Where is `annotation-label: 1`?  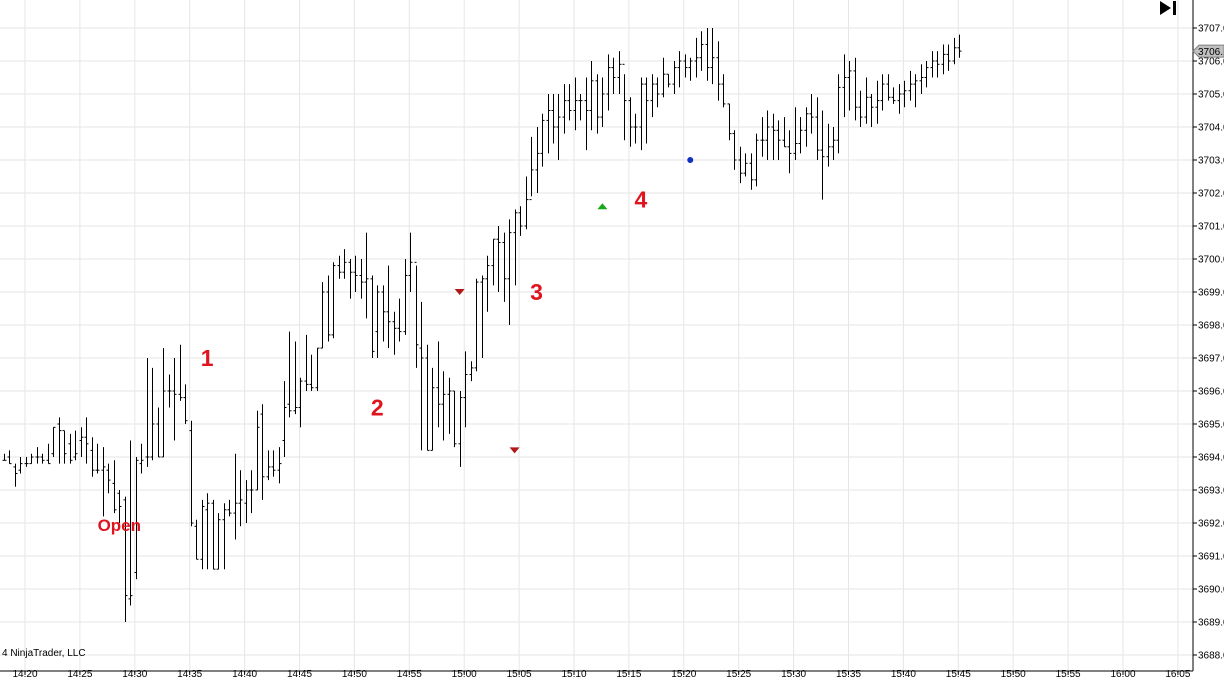
annotation-label: 1 is located at coordinates (207, 358).